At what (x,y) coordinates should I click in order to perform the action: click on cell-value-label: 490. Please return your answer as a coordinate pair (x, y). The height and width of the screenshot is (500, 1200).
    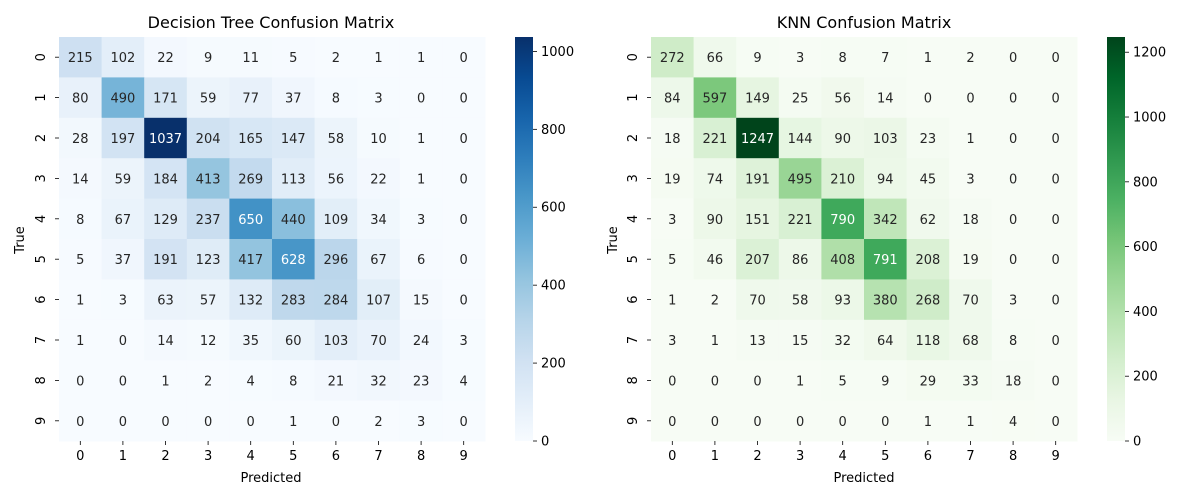
    Looking at the image, I should click on (122, 99).